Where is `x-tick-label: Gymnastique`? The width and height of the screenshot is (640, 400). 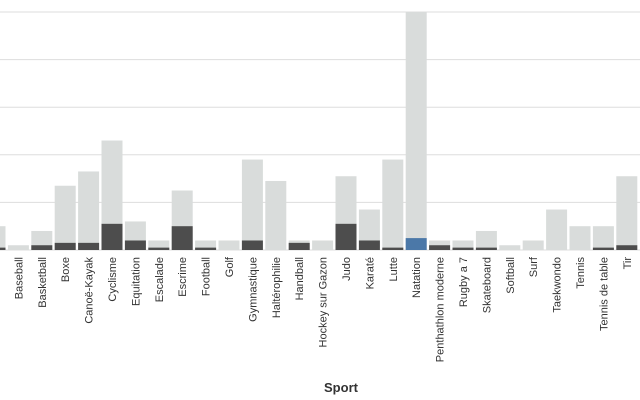
x-tick-label: Gymnastique is located at coordinates (253, 289).